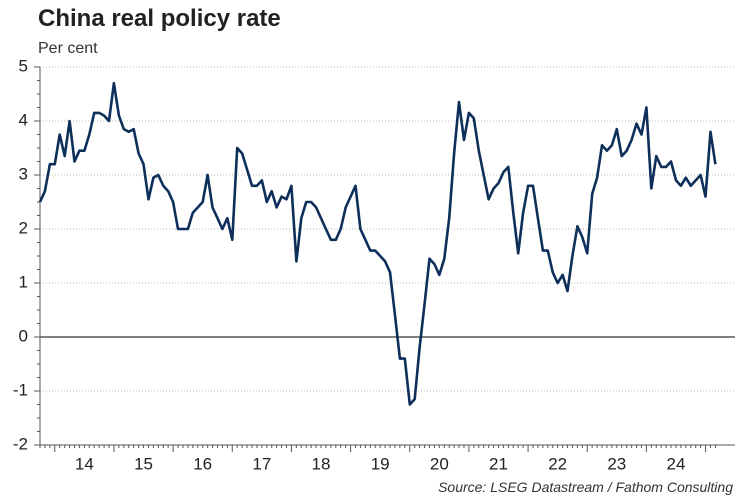 This screenshot has height=500, width=750. I want to click on x-tick-label: 21, so click(498, 463).